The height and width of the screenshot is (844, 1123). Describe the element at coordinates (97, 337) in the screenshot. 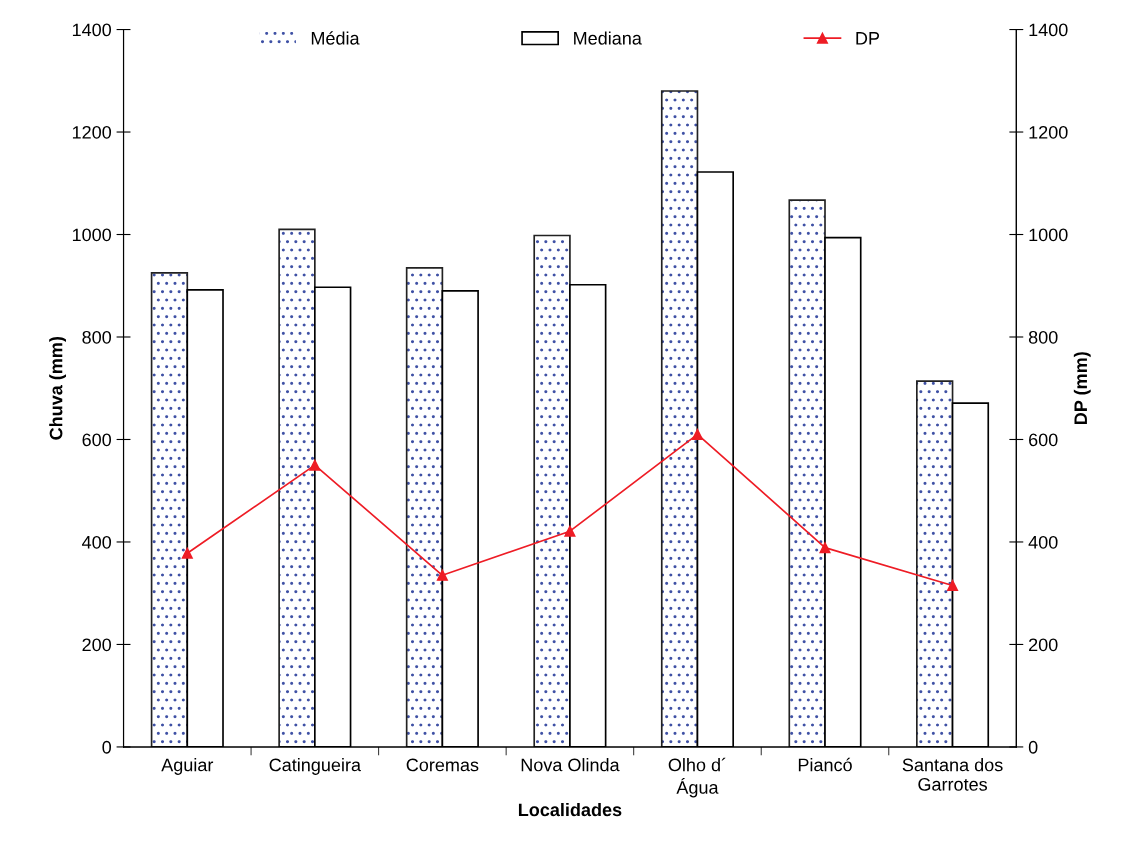

I see `y-tick-label: 800` at that location.